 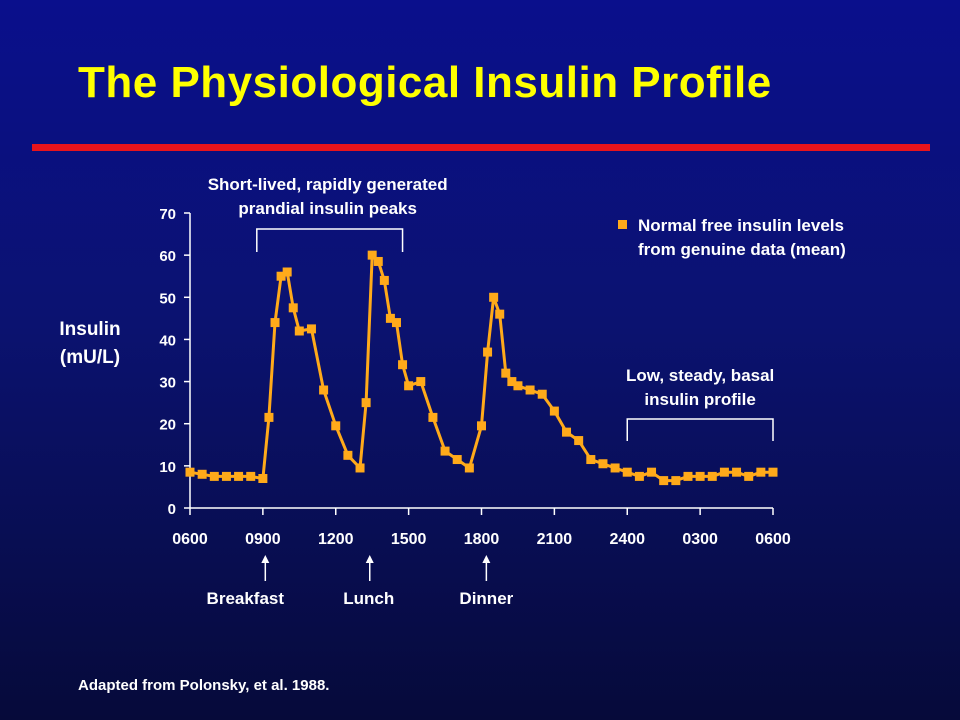 What do you see at coordinates (481, 147) in the screenshot?
I see `title-divider` at bounding box center [481, 147].